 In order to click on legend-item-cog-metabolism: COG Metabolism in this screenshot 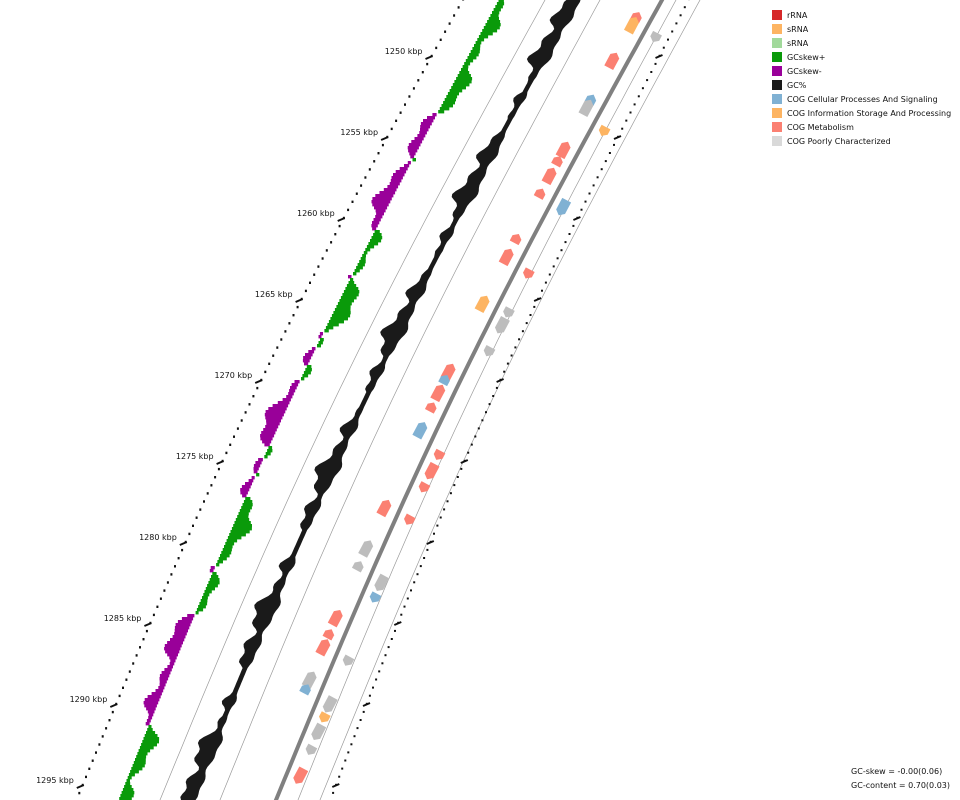, I will do `click(861, 127)`.